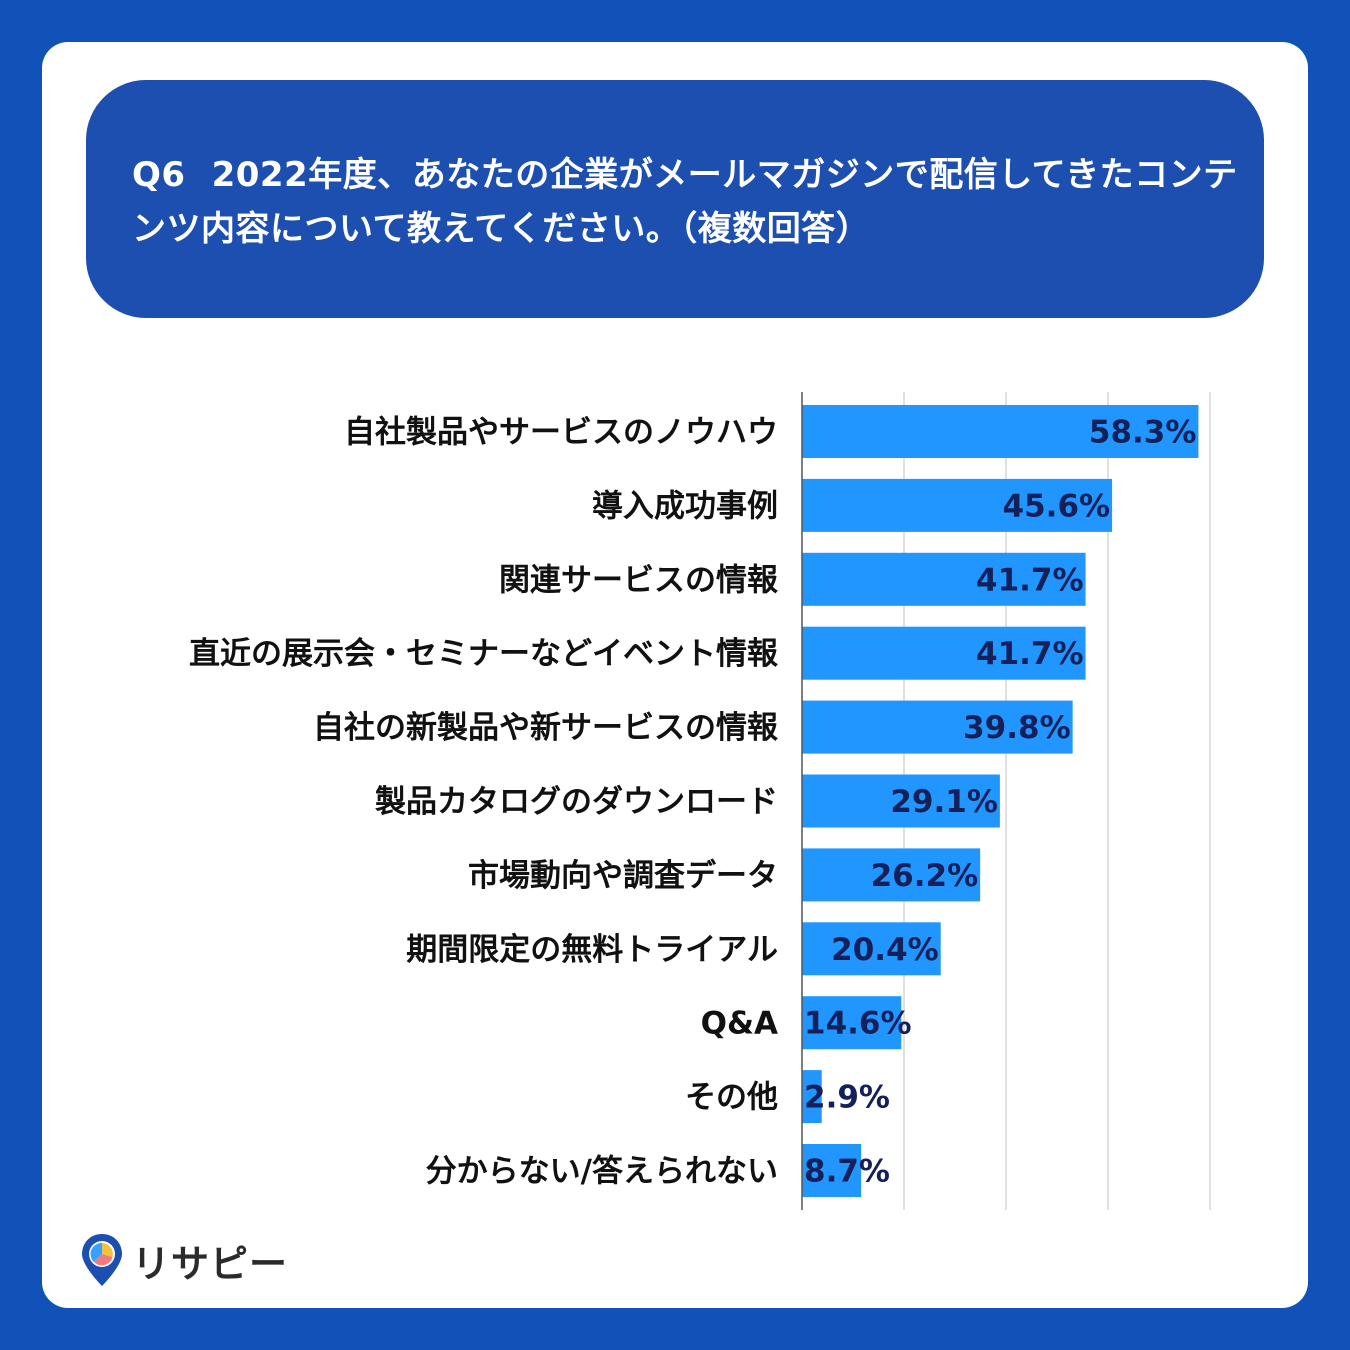  What do you see at coordinates (847, 1172) in the screenshot?
I see `value-label: 8.7%` at bounding box center [847, 1172].